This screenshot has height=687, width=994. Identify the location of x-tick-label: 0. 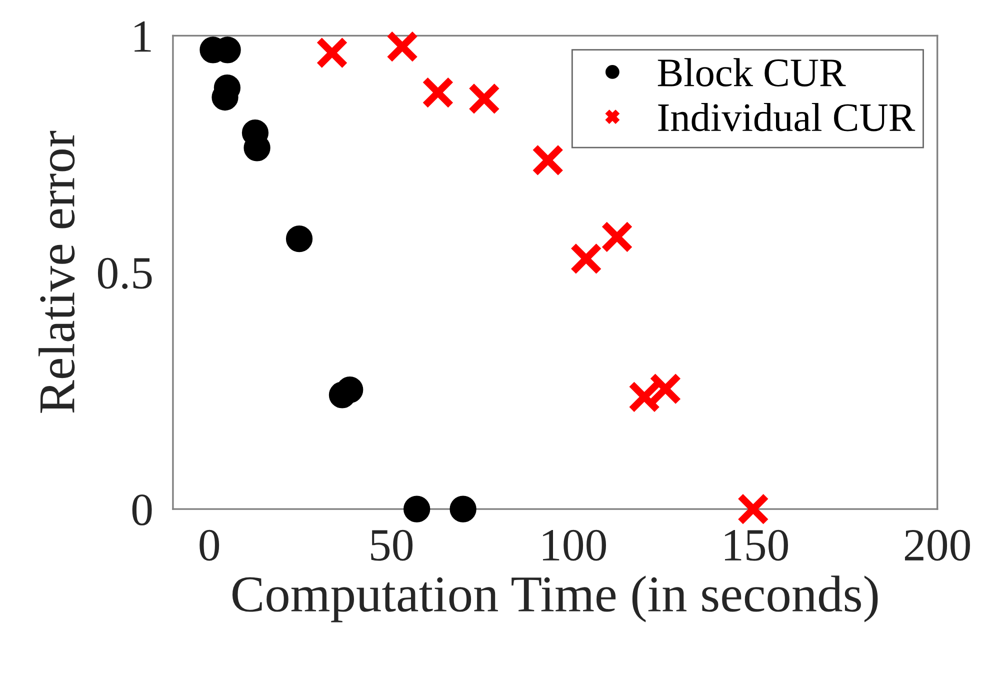
(210, 545).